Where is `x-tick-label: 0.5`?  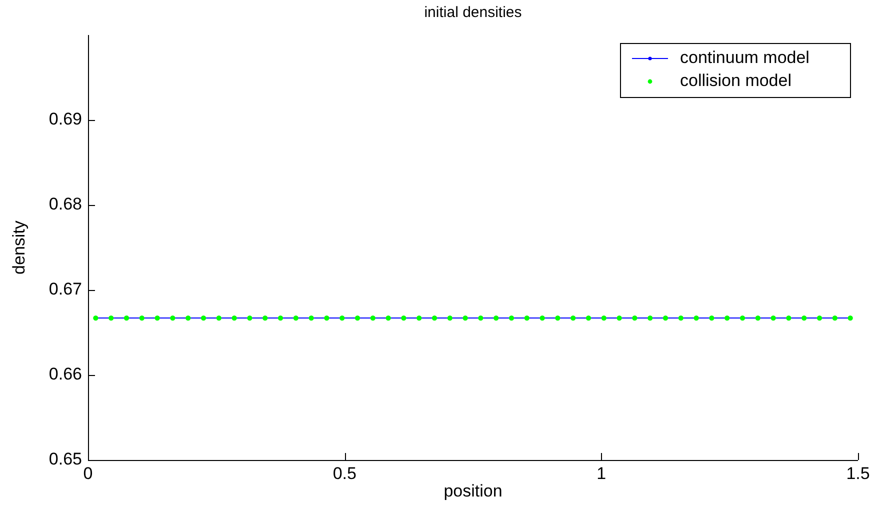
x-tick-label: 0.5 is located at coordinates (344, 473).